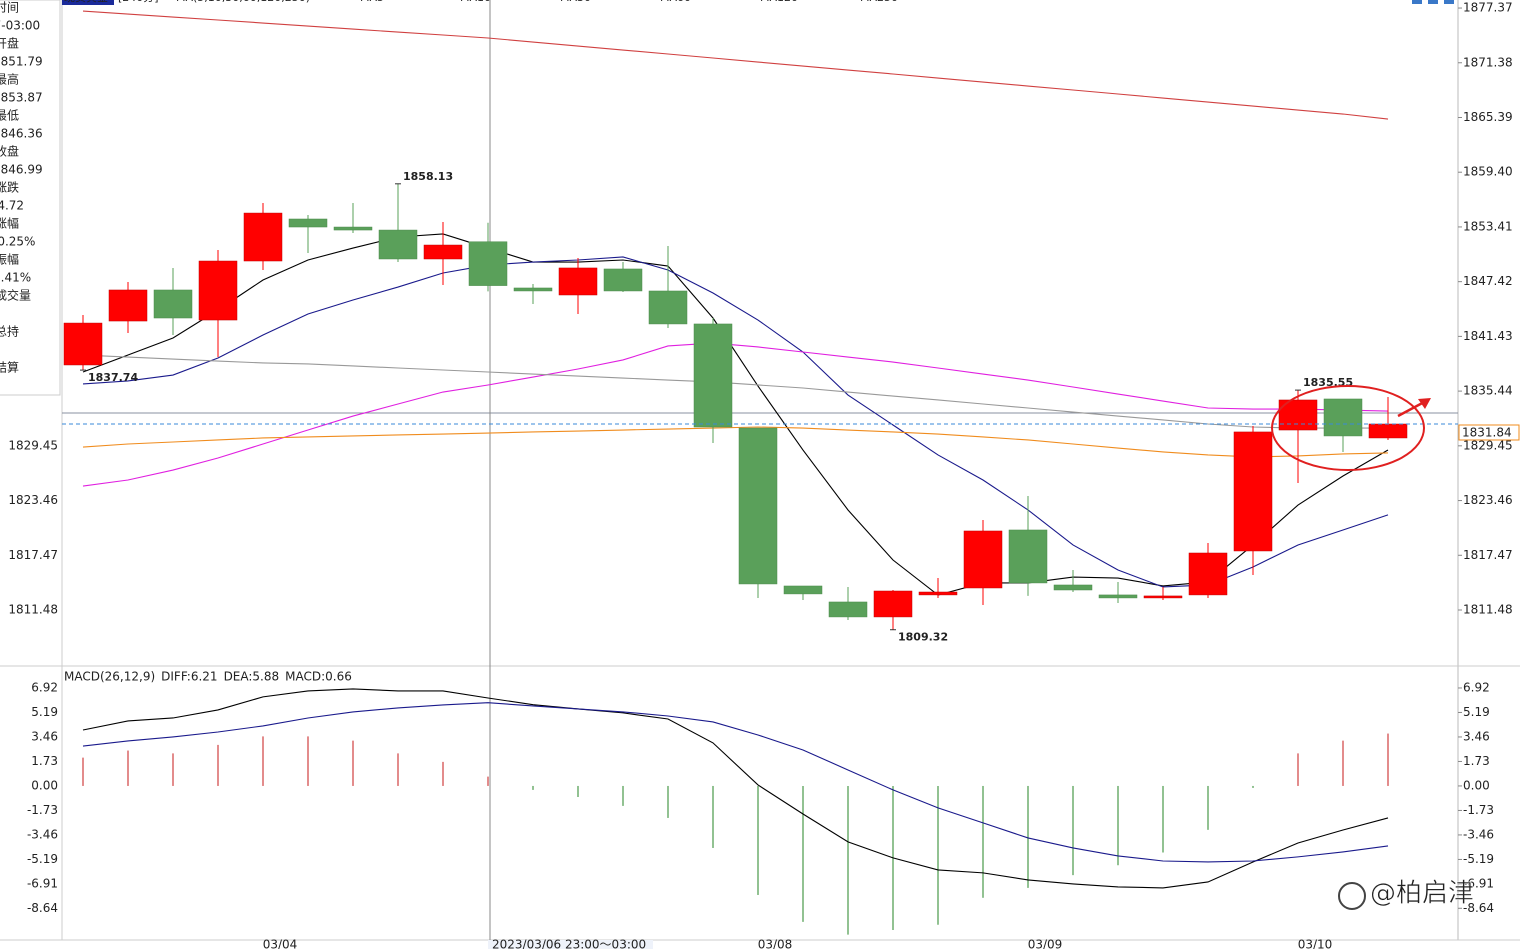  What do you see at coordinates (1352, 896) in the screenshot?
I see `watermark-logo` at bounding box center [1352, 896].